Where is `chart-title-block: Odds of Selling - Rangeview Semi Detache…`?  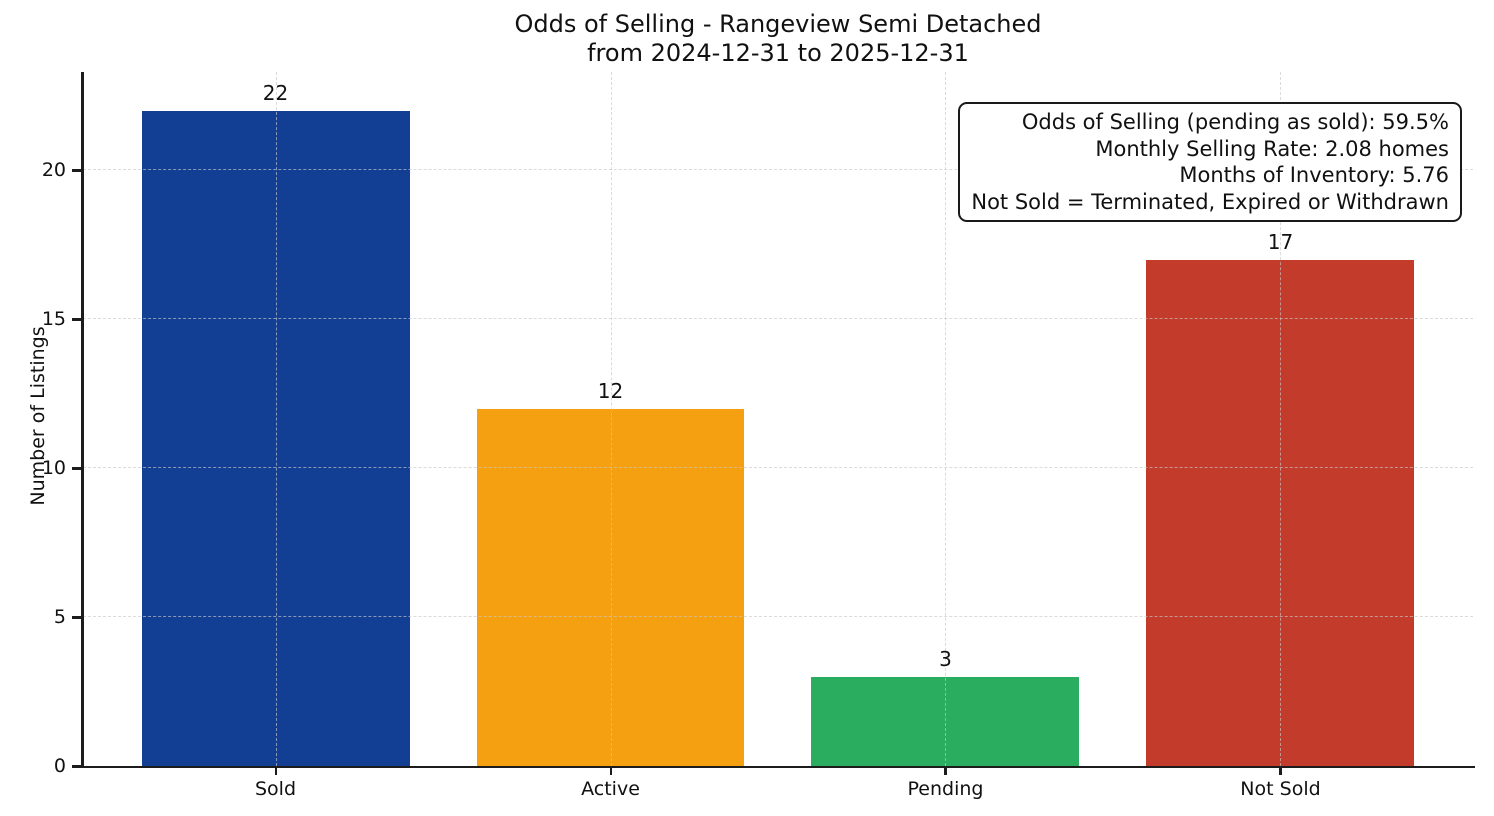
chart-title-block: Odds of Selling - Rangeview Semi Detache… is located at coordinates (778, 39).